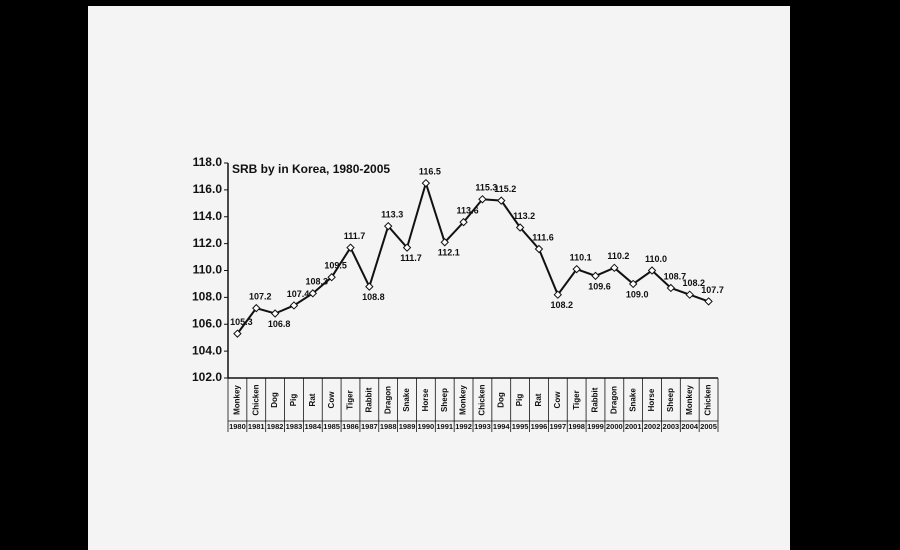  Describe the element at coordinates (294, 426) in the screenshot. I see `year-label: 1983` at that location.